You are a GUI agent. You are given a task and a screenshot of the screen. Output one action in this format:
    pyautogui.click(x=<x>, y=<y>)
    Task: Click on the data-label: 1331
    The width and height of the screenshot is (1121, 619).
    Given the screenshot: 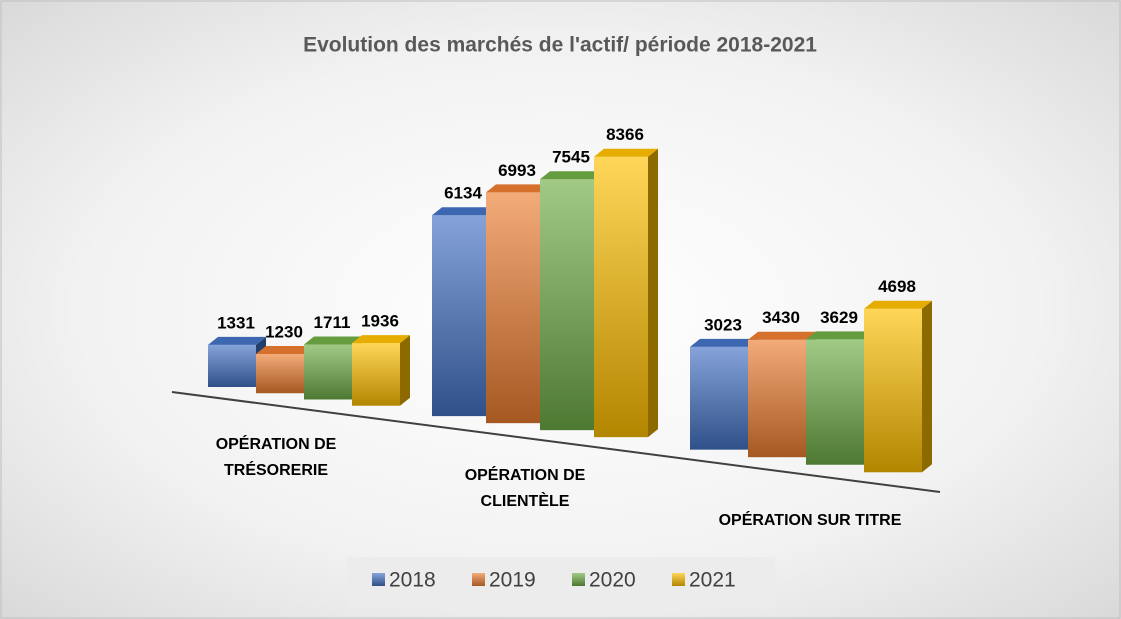 What is the action you would take?
    pyautogui.click(x=236, y=322)
    